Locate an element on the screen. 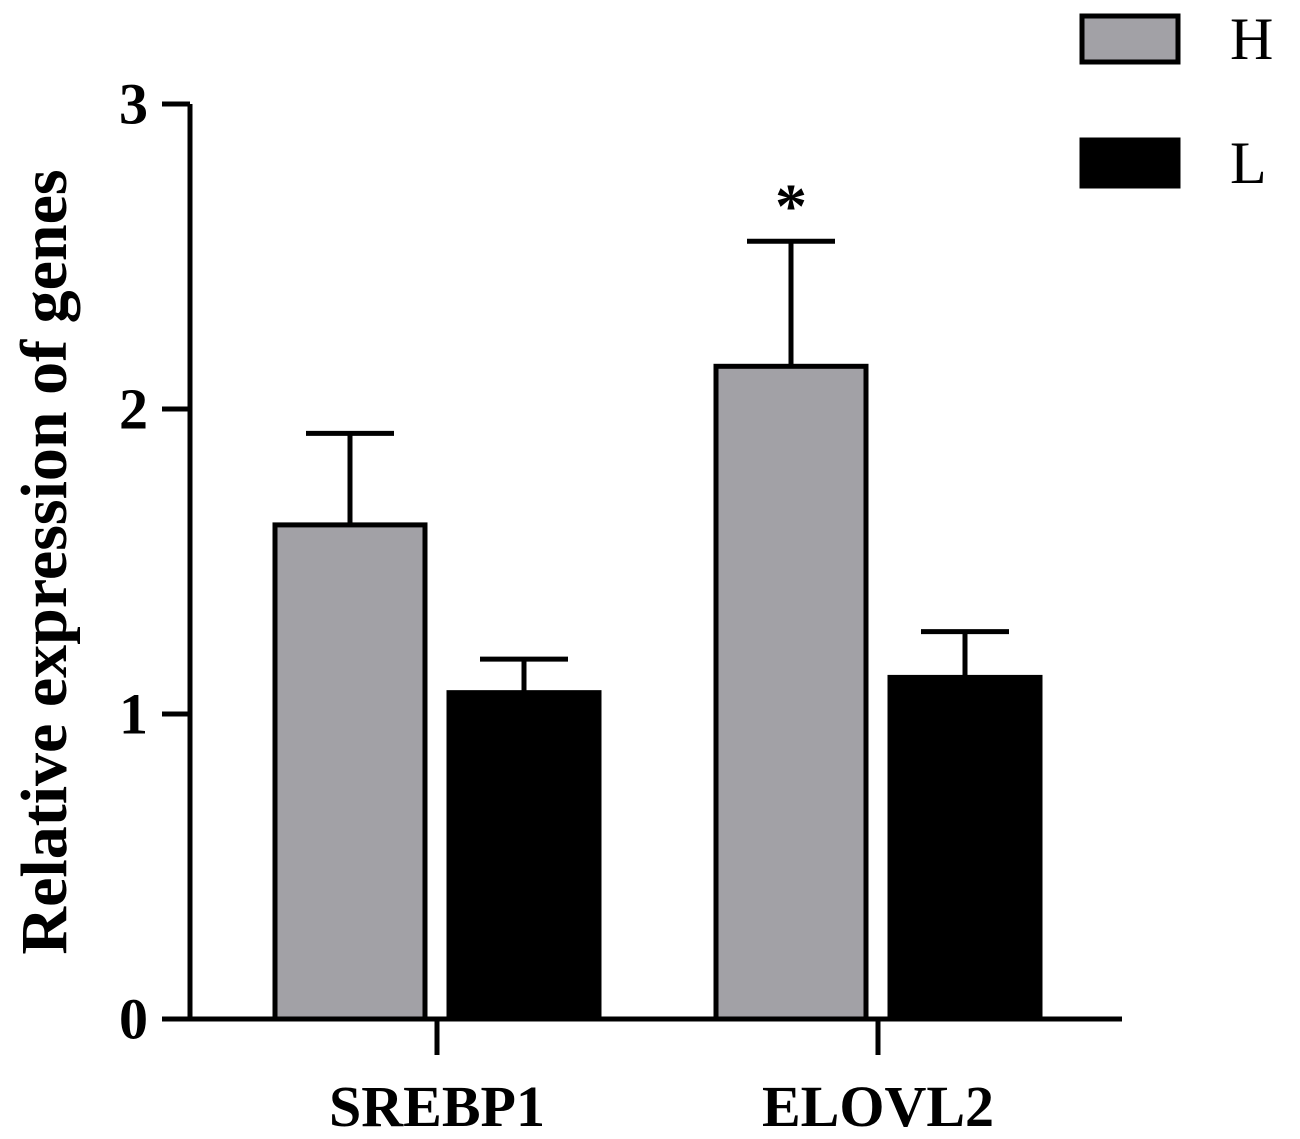 This screenshot has height=1139, width=1300. y-tick-label-3: 3 is located at coordinates (133, 104).